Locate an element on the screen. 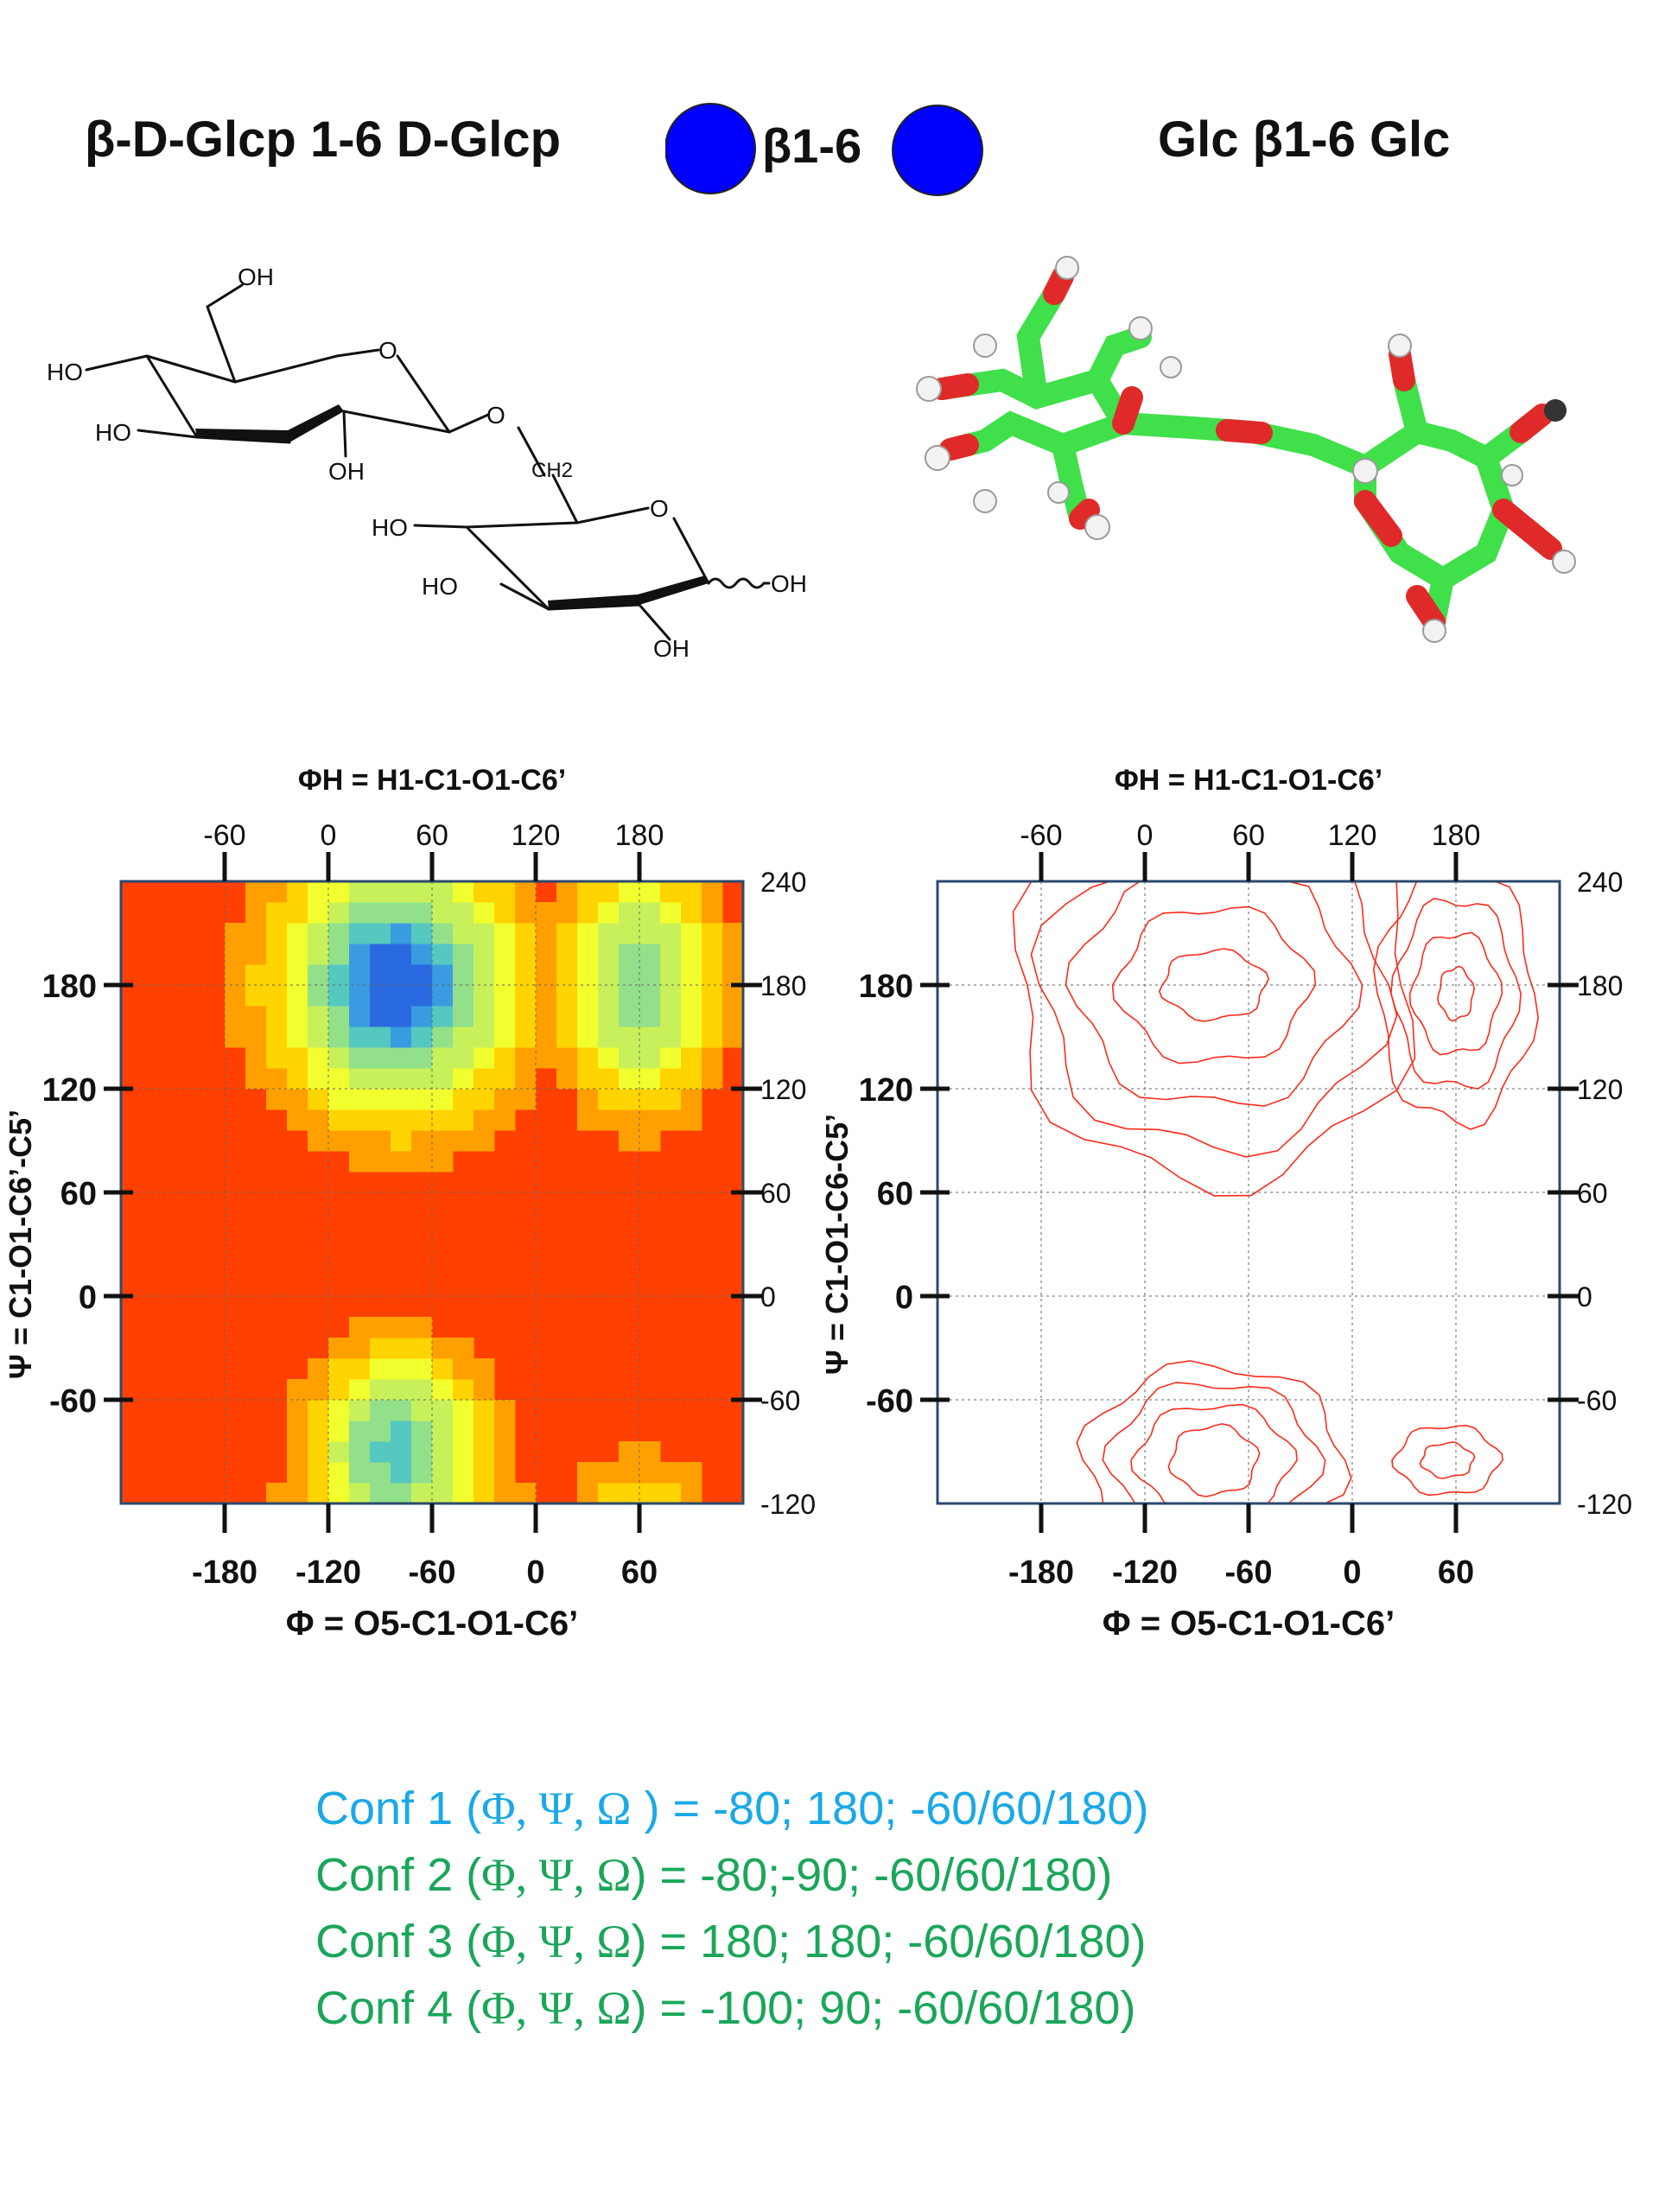  bottom-tick-label: -180 is located at coordinates (224, 1572).